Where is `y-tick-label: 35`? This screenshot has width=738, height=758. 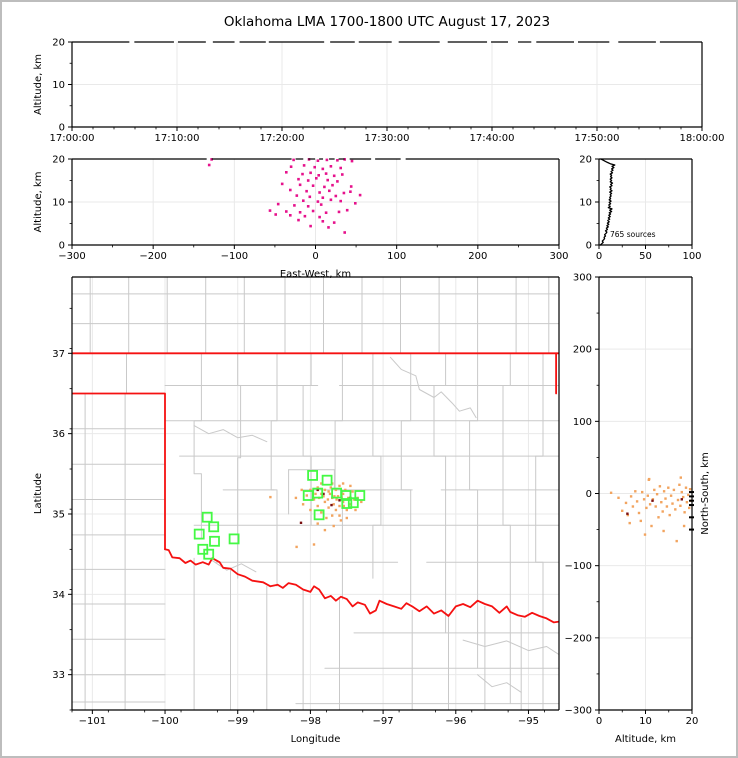 y-tick-label: 35 is located at coordinates (58, 514).